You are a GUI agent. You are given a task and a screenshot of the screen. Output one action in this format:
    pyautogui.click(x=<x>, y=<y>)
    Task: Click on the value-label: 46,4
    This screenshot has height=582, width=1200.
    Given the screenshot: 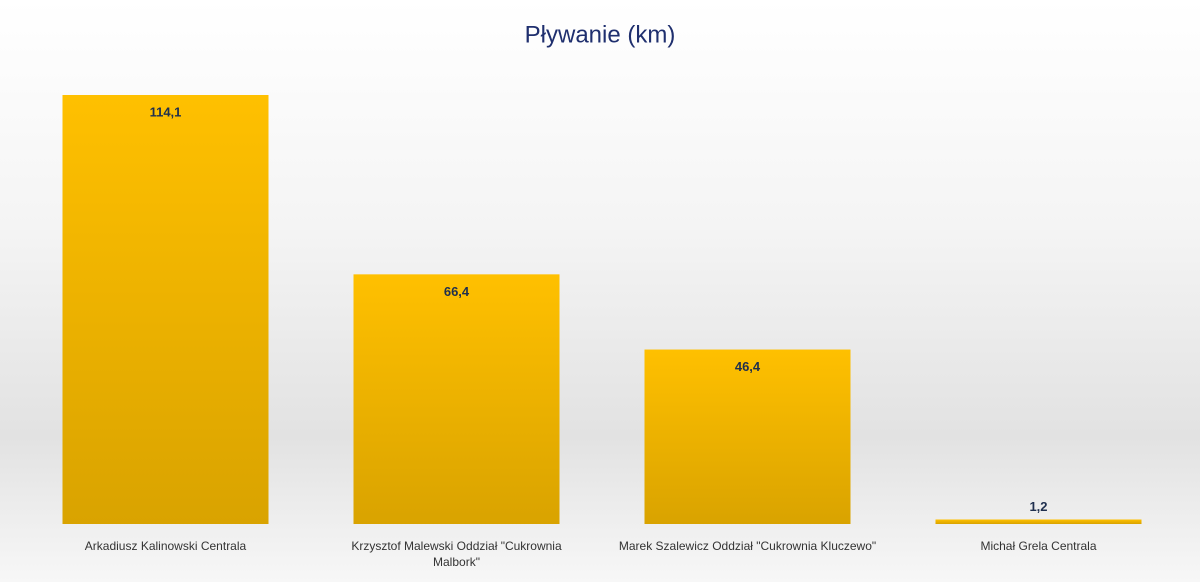 What is the action you would take?
    pyautogui.click(x=748, y=366)
    